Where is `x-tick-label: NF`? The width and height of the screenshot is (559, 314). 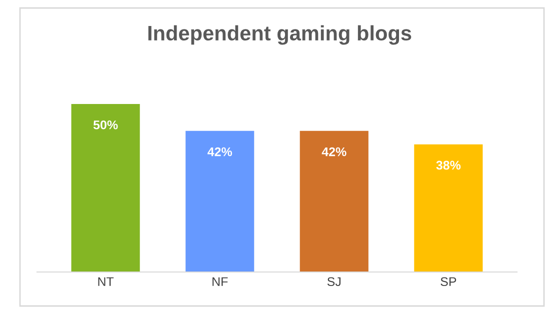 x-tick-label: NF is located at coordinates (220, 281).